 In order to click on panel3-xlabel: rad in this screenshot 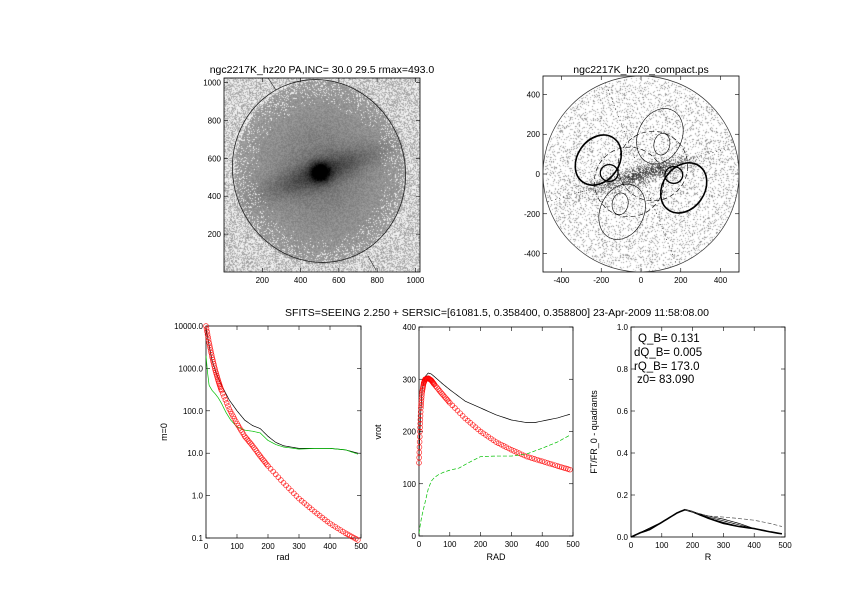, I will do `click(282, 557)`.